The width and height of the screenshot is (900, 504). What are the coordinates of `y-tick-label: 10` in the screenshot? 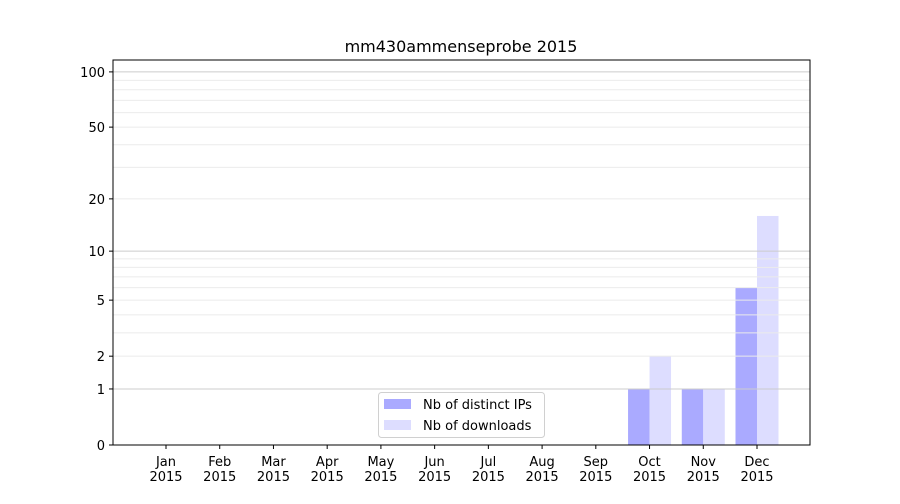 It's located at (96, 252).